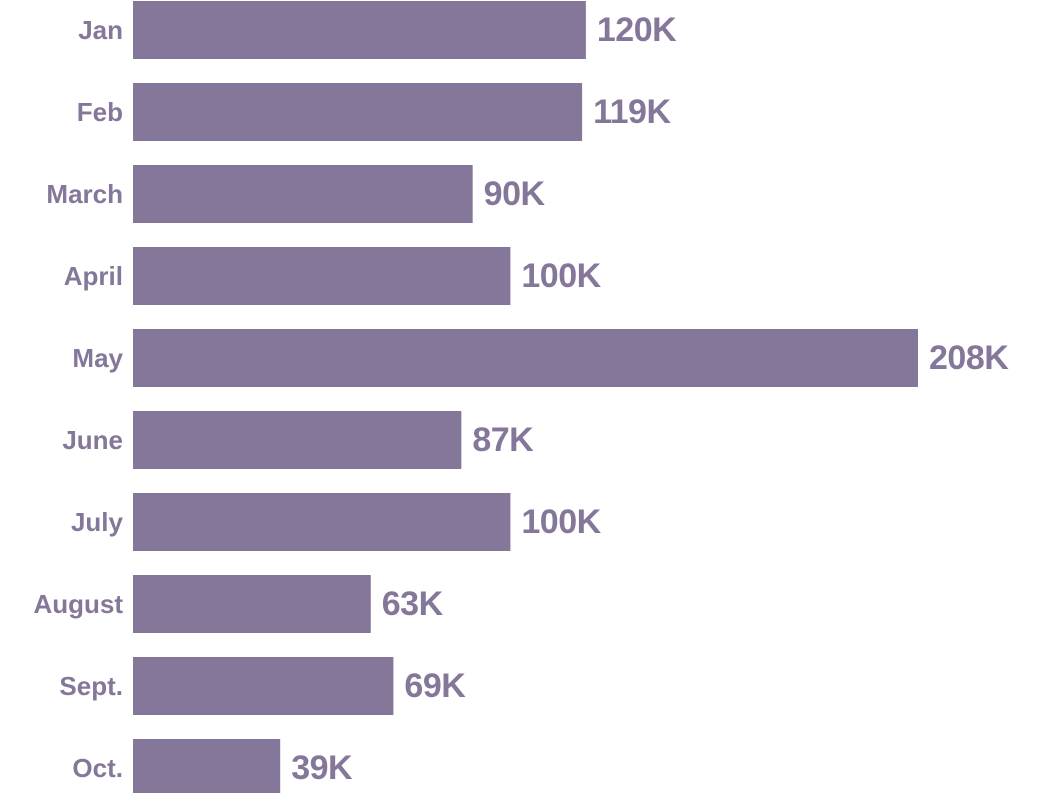 The width and height of the screenshot is (1049, 793). Describe the element at coordinates (322, 276) in the screenshot. I see `bar-april` at that location.